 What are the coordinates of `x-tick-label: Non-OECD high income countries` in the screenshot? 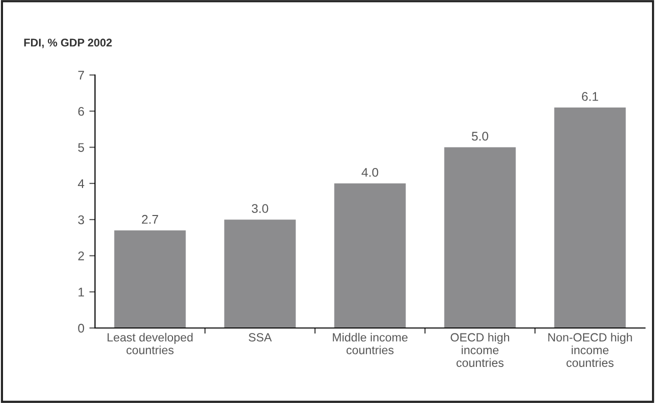 It's located at (590, 349).